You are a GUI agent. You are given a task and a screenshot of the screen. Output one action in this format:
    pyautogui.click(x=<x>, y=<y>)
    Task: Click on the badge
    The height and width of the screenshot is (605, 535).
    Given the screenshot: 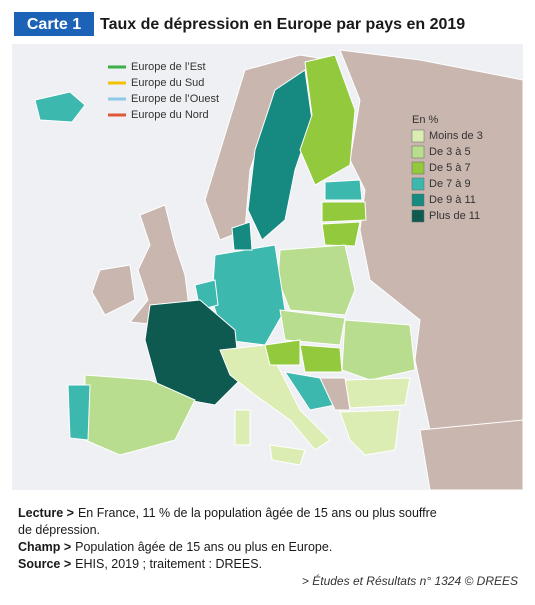 What is the action you would take?
    pyautogui.click(x=54, y=24)
    